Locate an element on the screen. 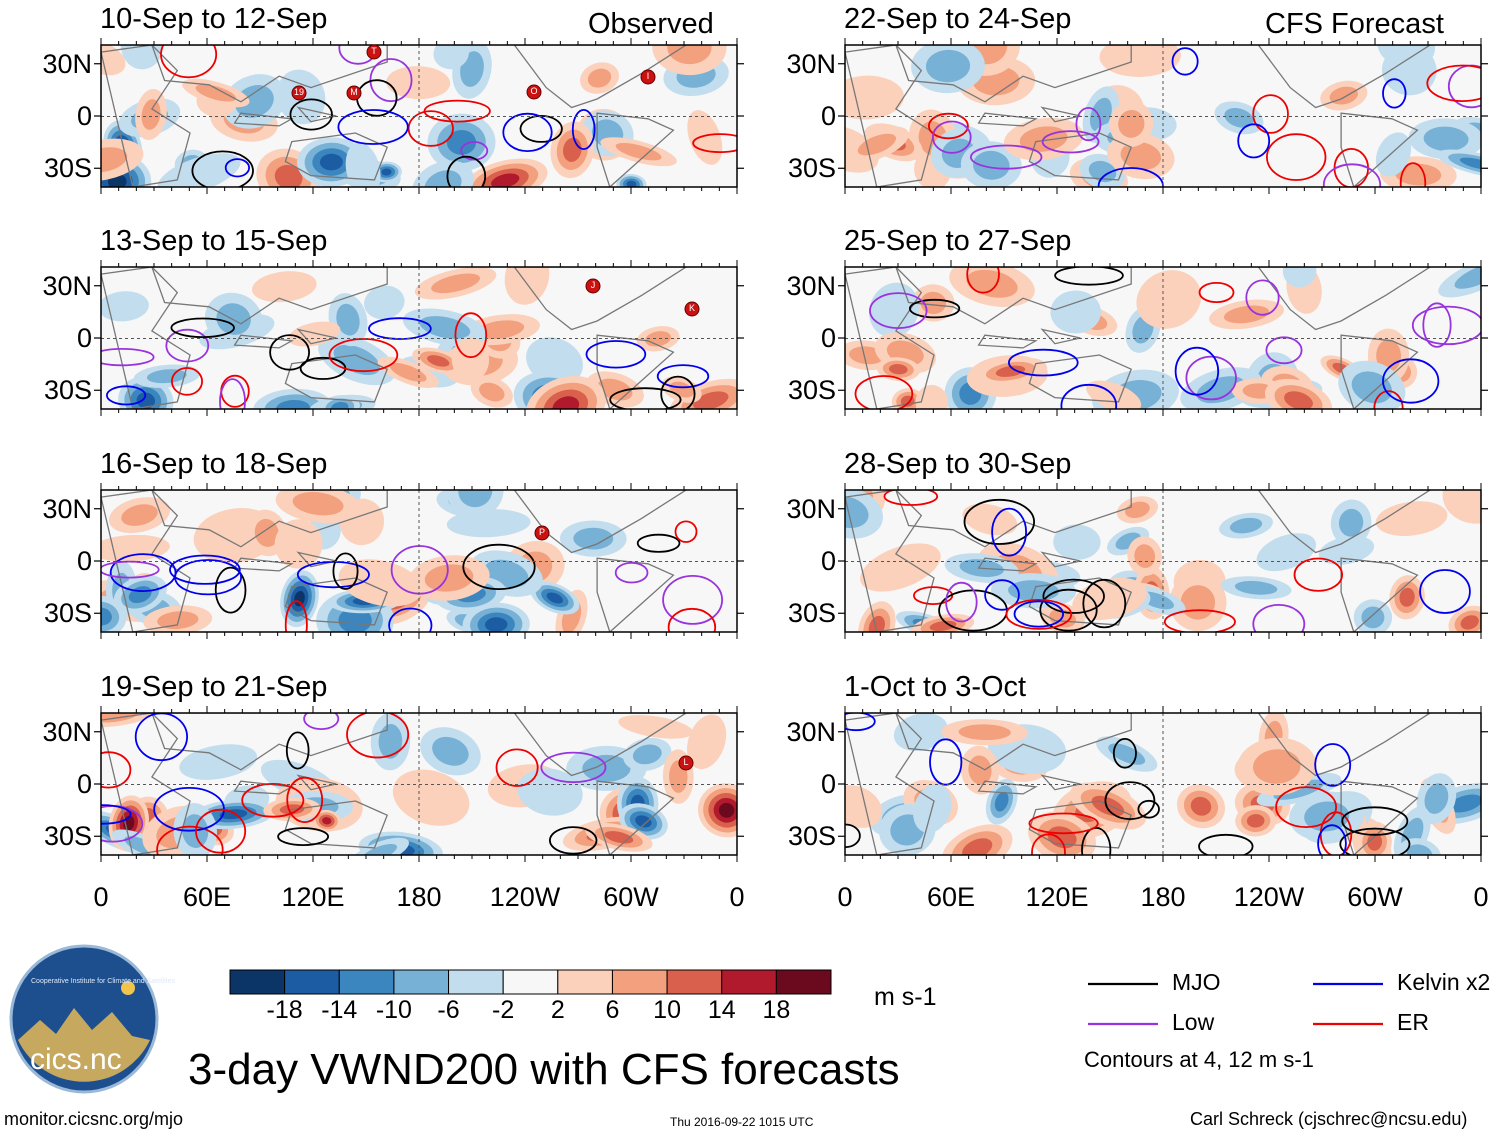 The width and height of the screenshot is (1510, 1137). cfs-forecast-label: CFS Forecast is located at coordinates (1354, 24).